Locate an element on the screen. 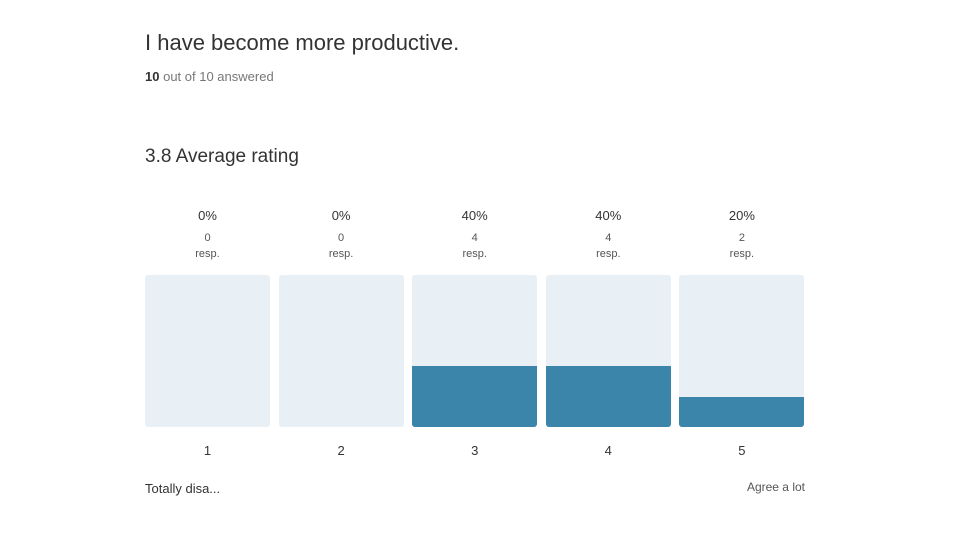 Image resolution: width=960 pixels, height=540 pixels. category-label: 3 is located at coordinates (475, 450).